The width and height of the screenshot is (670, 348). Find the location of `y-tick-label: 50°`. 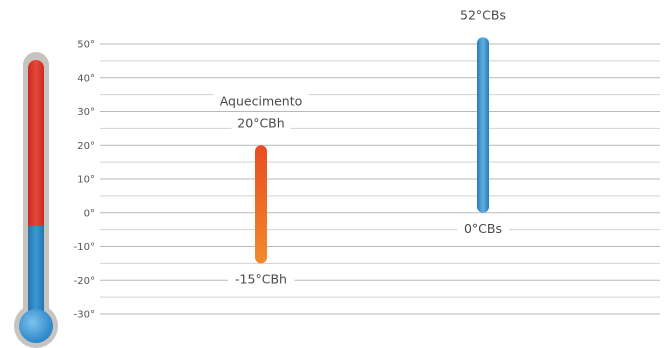

y-tick-label: 50° is located at coordinates (86, 45).